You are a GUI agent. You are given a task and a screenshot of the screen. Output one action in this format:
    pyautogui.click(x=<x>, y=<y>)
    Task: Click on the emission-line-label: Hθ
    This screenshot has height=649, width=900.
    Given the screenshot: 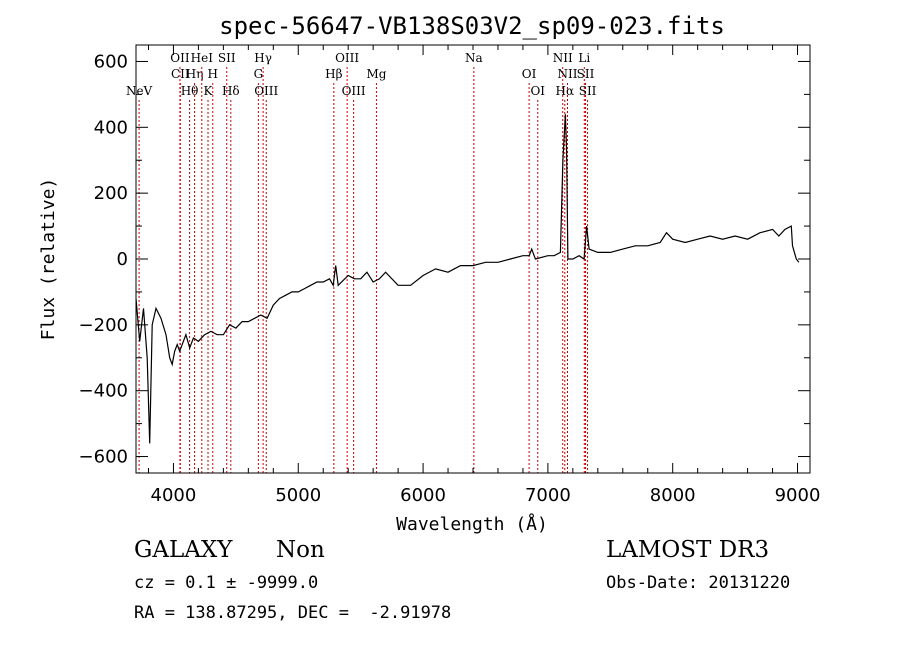 What is the action you would take?
    pyautogui.click(x=190, y=91)
    